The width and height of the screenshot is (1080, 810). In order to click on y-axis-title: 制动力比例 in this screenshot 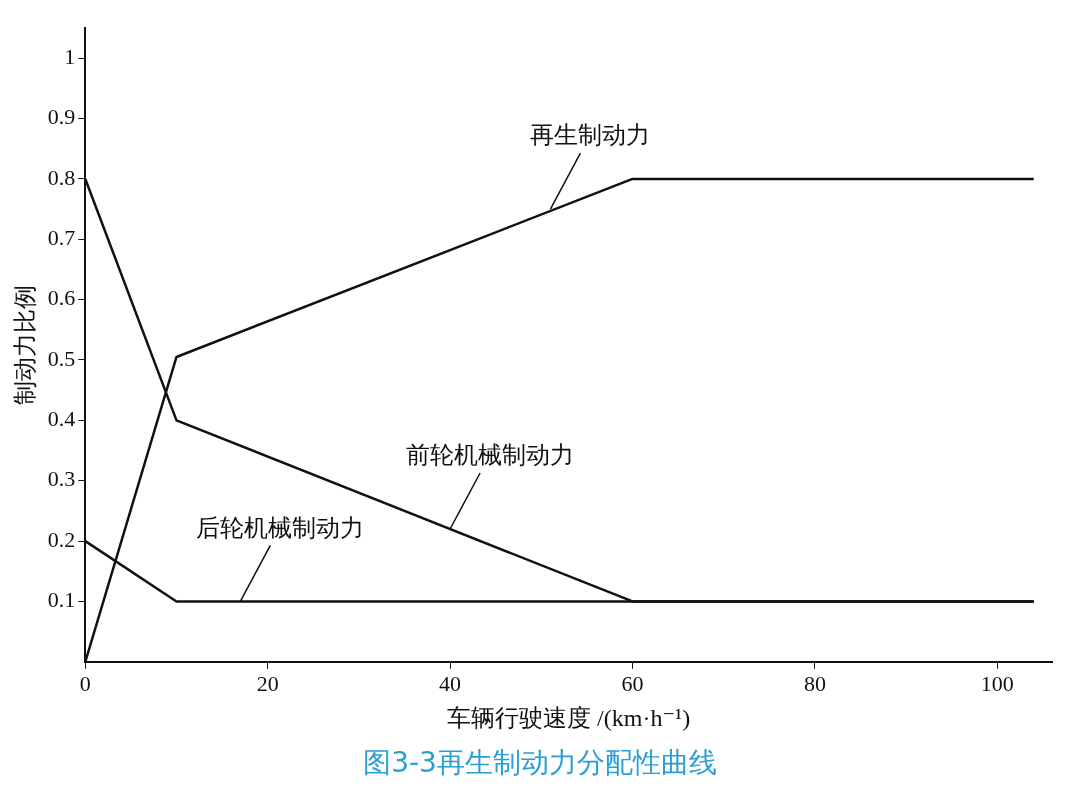, I will do `click(24, 344)`.